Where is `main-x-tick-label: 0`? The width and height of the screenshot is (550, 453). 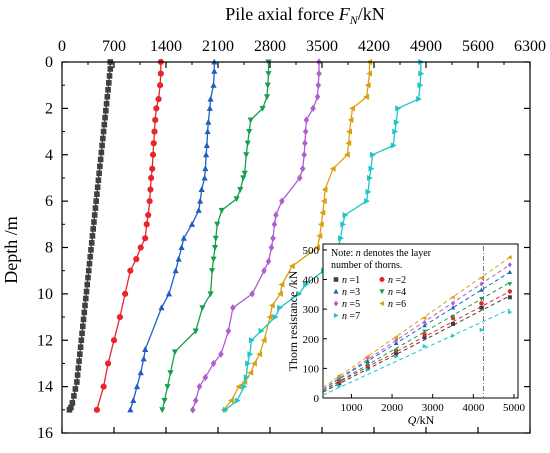
main-x-tick-label: 0 is located at coordinates (62, 46).